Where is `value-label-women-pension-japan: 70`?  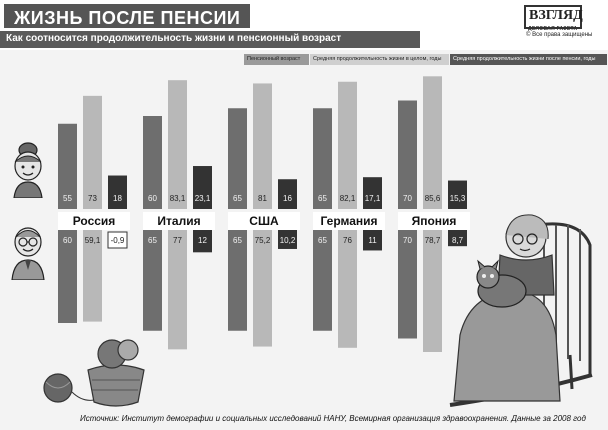 value-label-women-pension-japan: 70 is located at coordinates (407, 198).